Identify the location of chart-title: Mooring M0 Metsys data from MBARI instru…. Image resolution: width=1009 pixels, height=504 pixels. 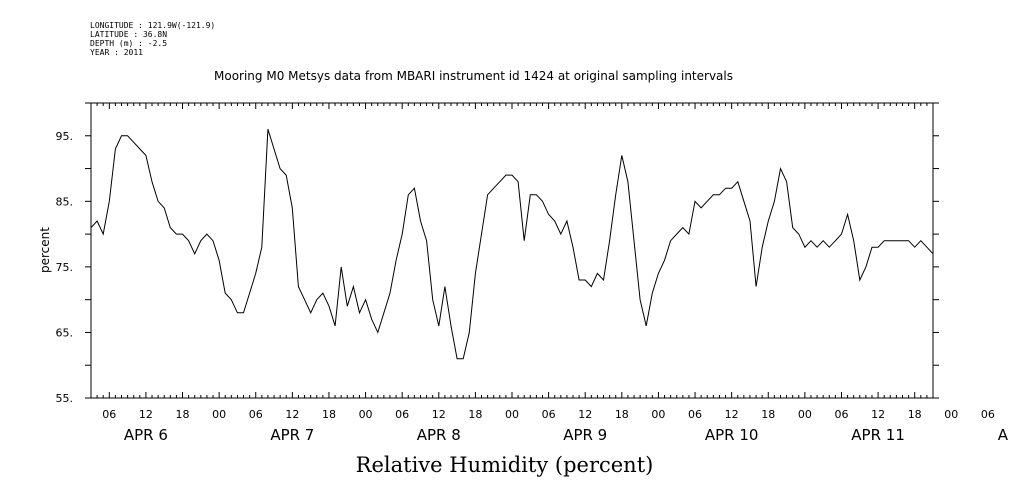
(473, 76).